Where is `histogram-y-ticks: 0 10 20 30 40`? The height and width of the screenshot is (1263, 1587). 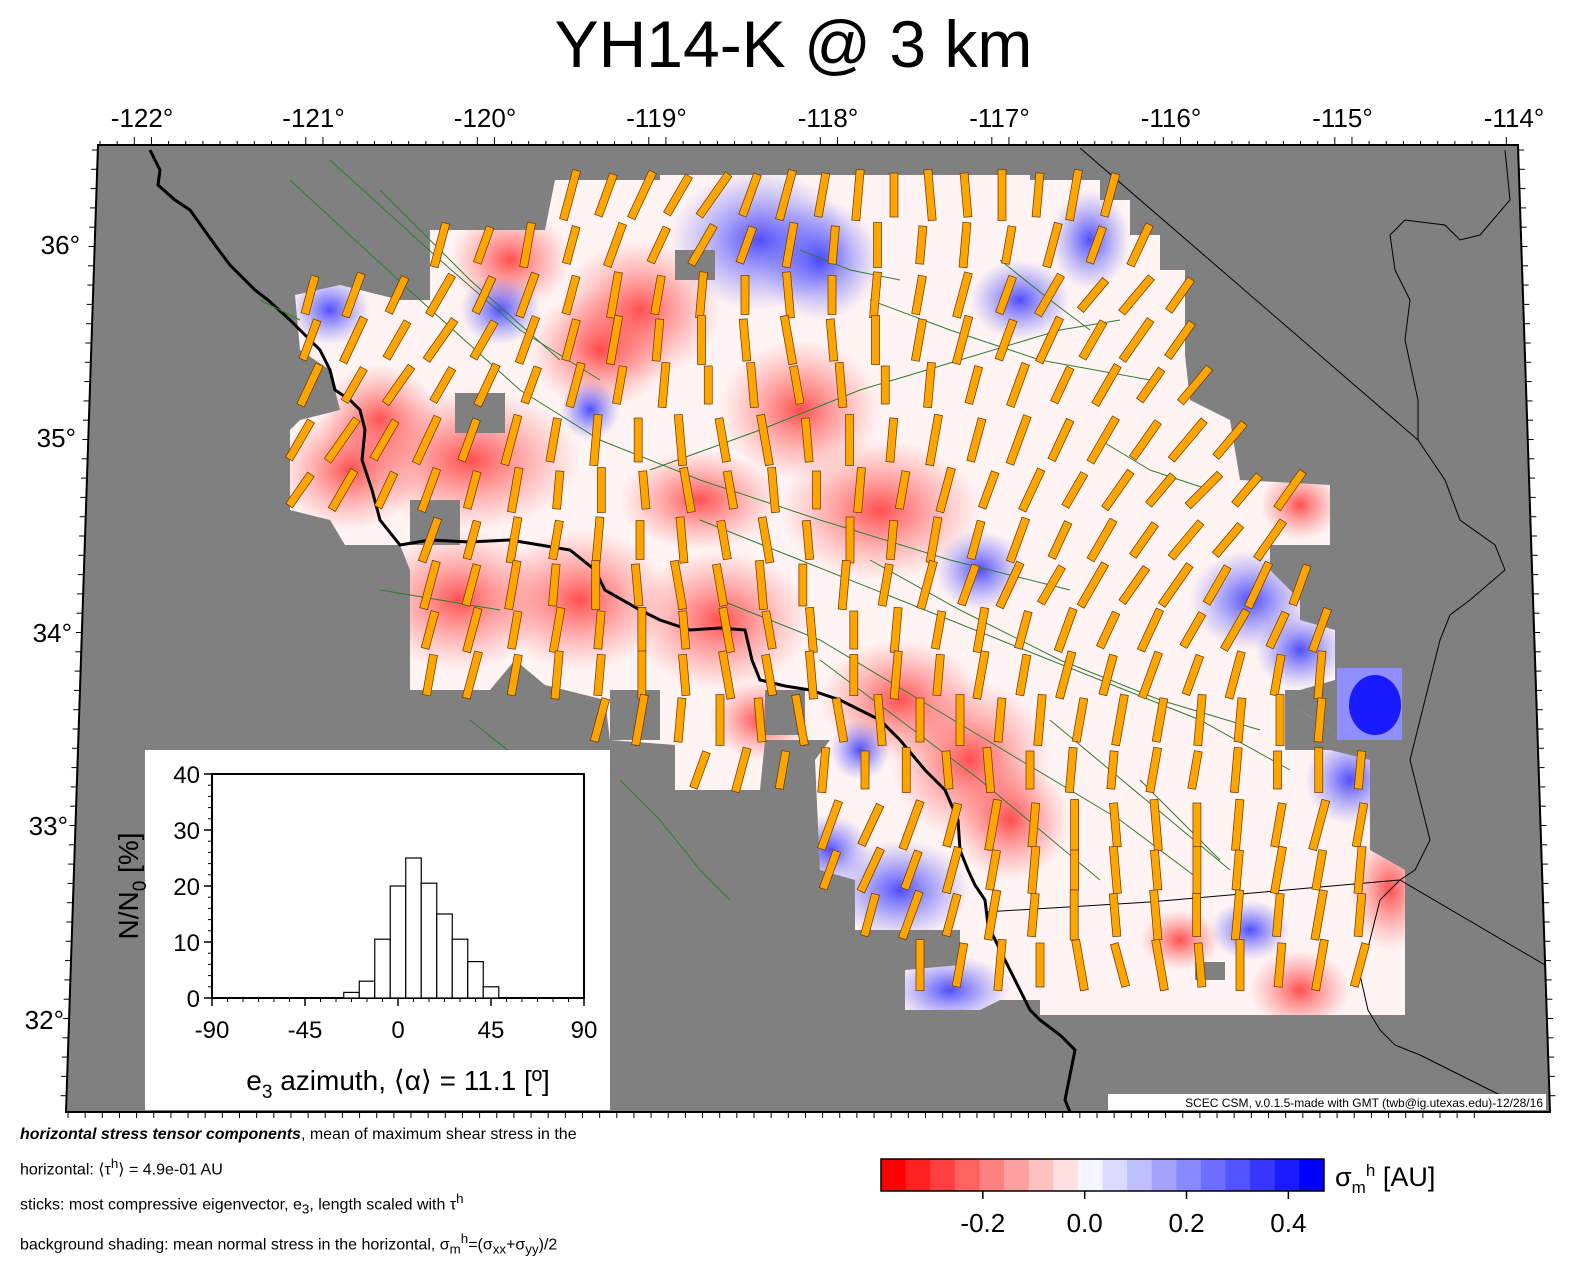
histogram-y-ticks: 0 10 20 30 40 is located at coordinates (192, 887).